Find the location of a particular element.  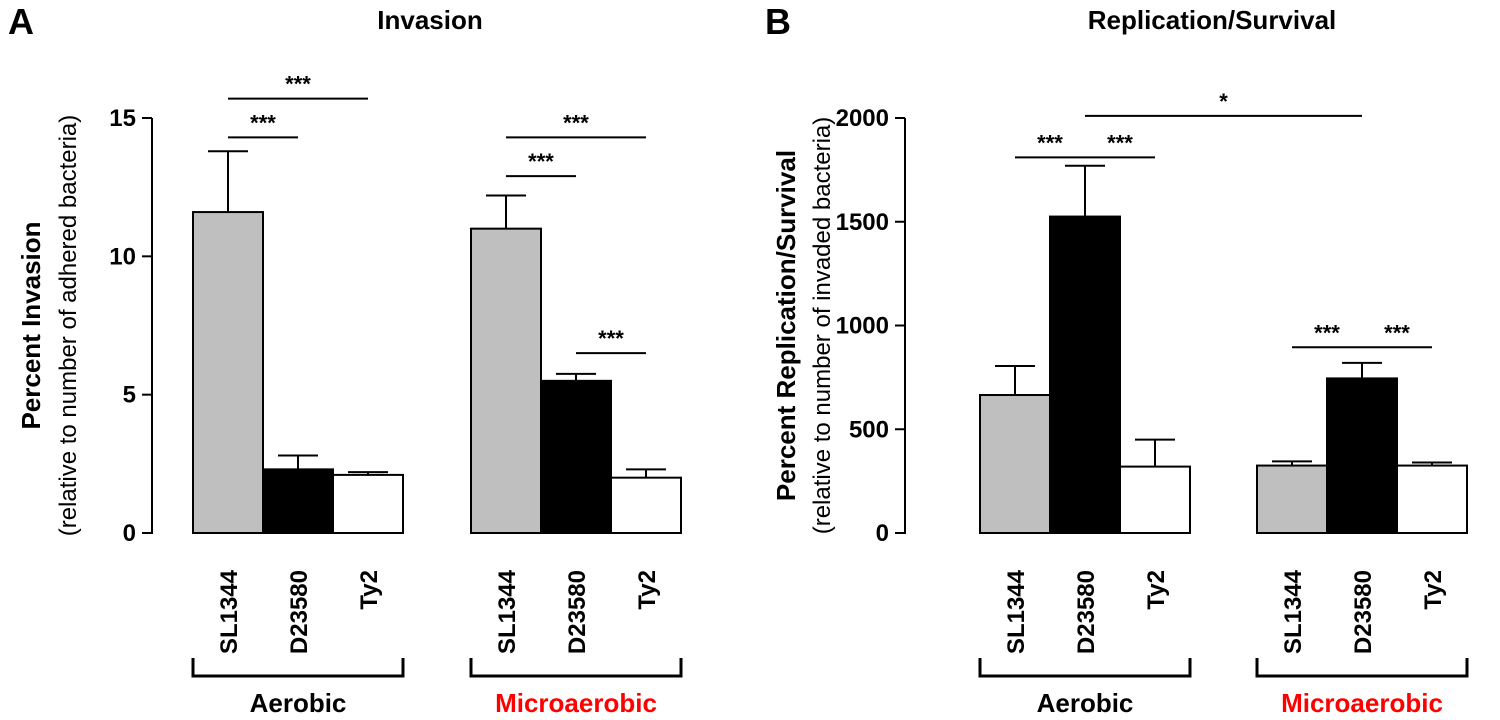

chart-title: Replication/Survival is located at coordinates (1212, 20).